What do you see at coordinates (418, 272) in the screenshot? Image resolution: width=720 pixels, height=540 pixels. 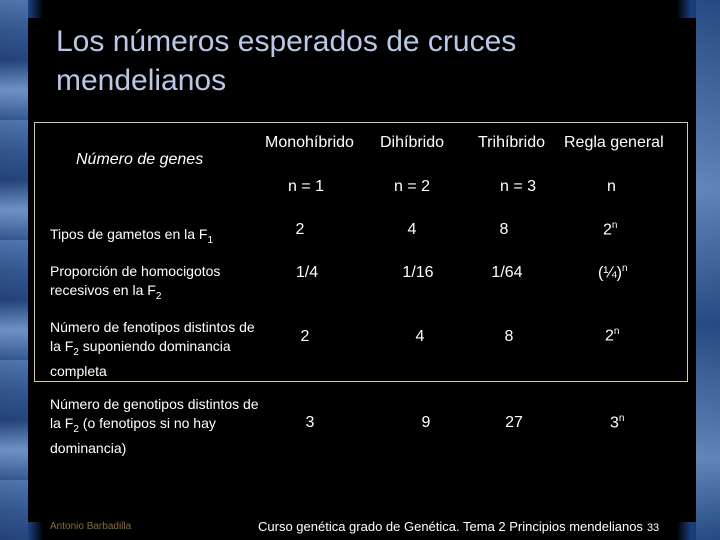 I see `value-homocigotos-di: 1/16` at bounding box center [418, 272].